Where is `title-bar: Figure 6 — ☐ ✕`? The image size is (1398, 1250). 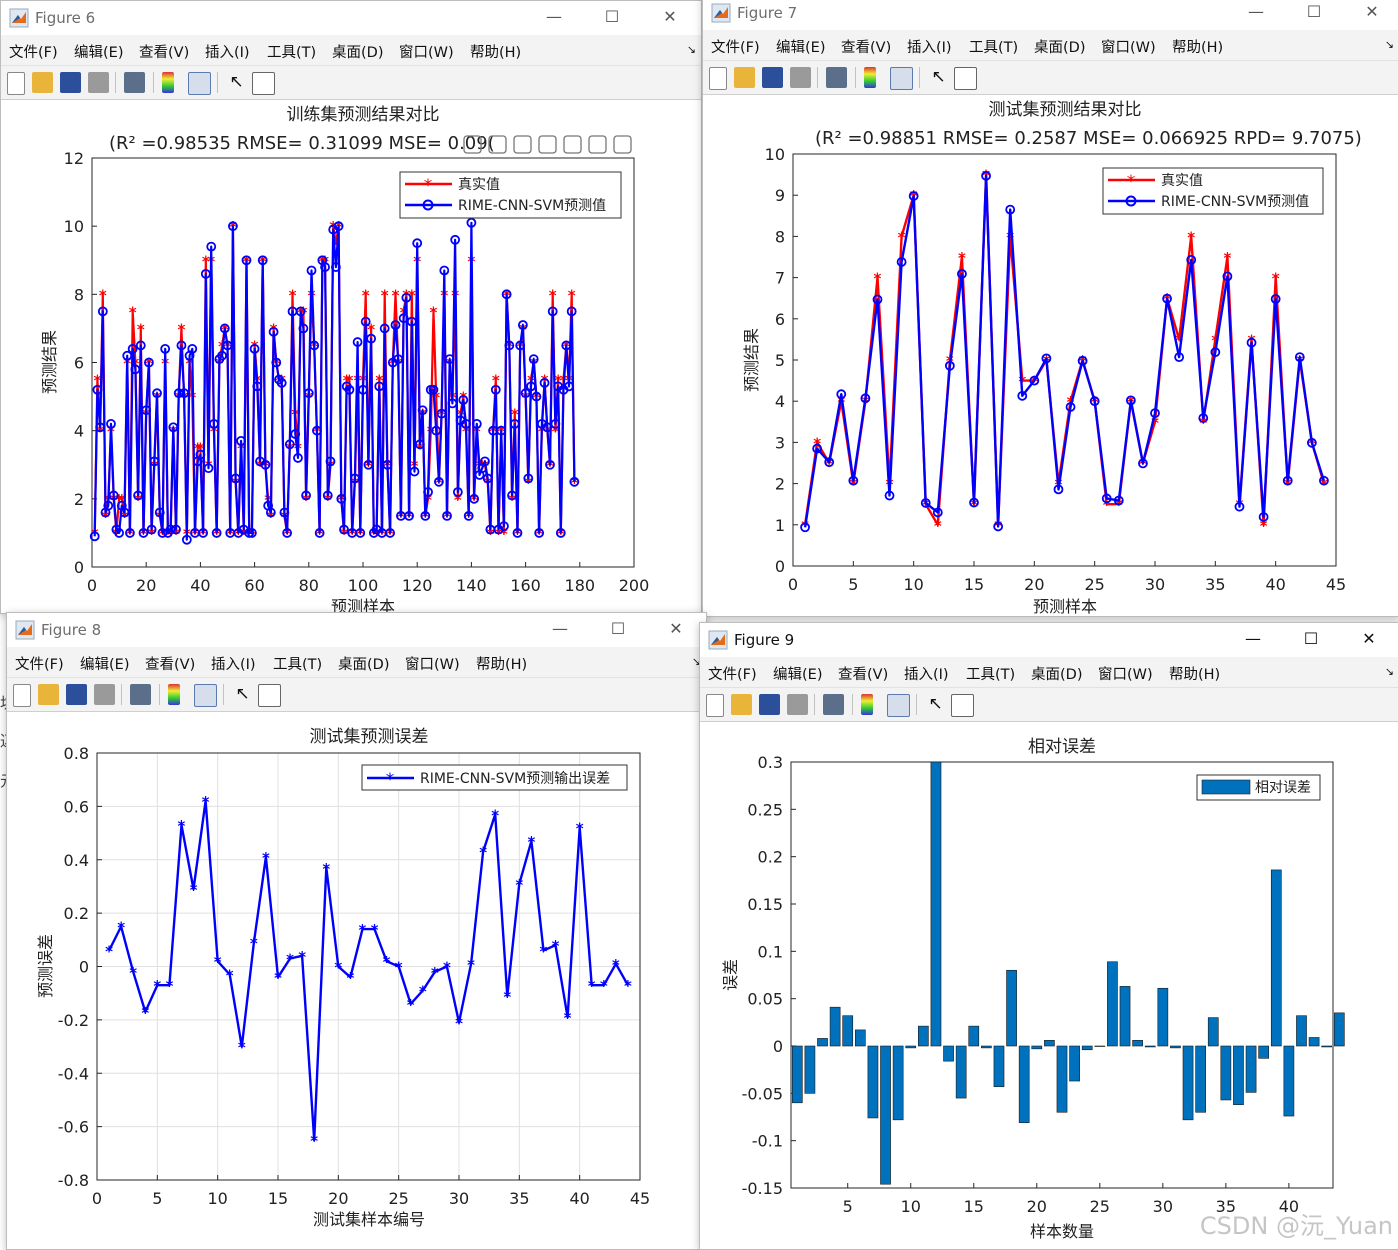
title-bar: Figure 6 — ☐ ✕ is located at coordinates (351, 18).